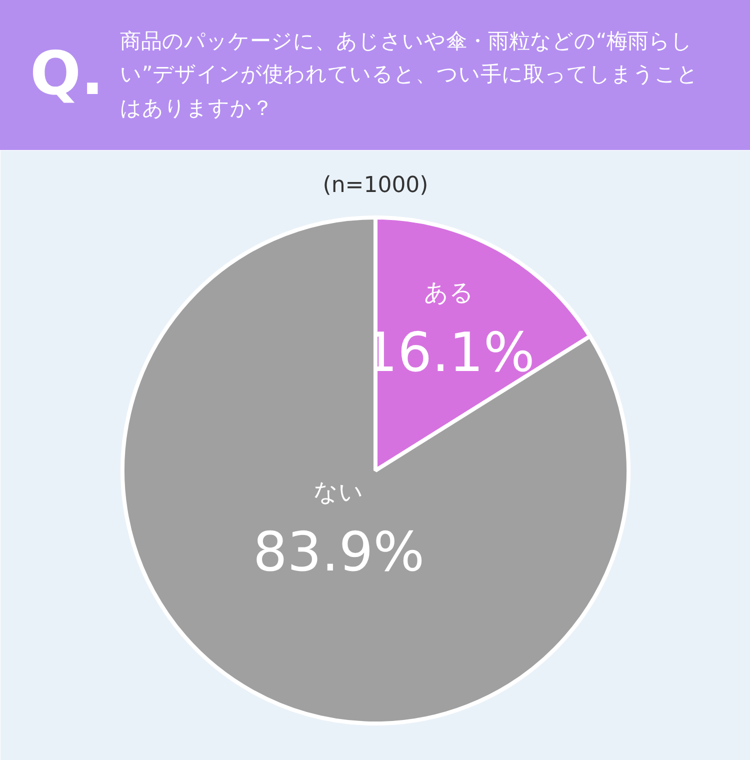  Describe the element at coordinates (449, 292) in the screenshot. I see `slice-label: ある` at that location.